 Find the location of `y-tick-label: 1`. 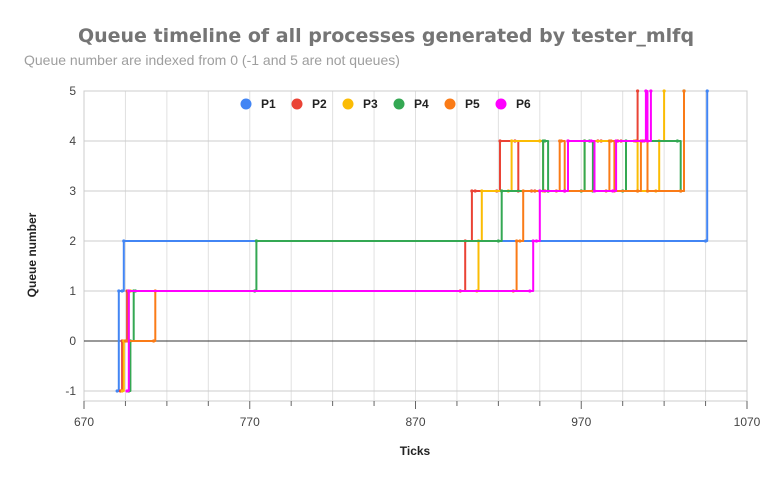

y-tick-label: 1 is located at coordinates (72, 291).